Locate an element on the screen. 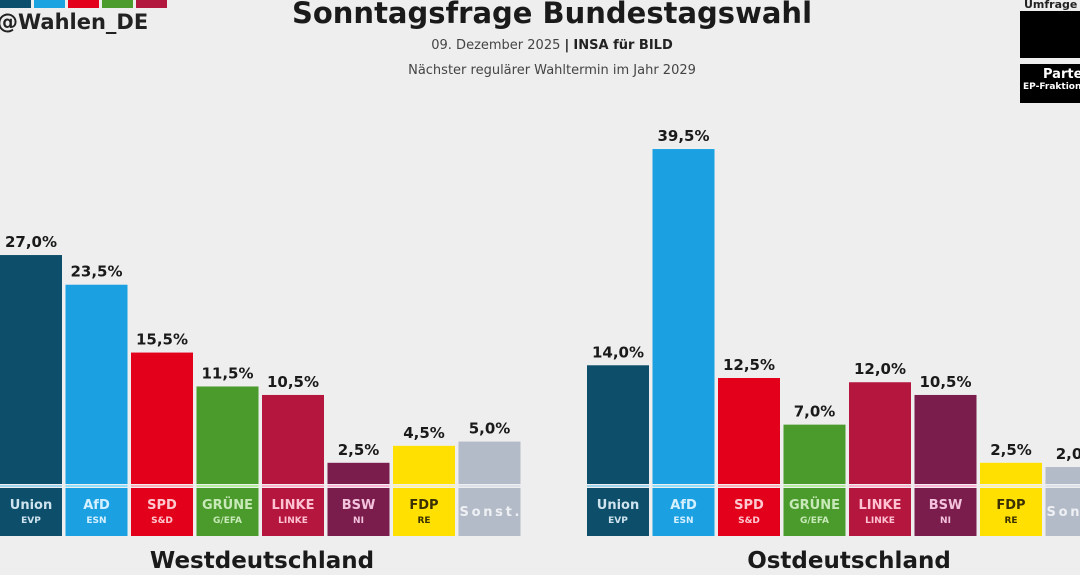  data-label: 15,5% is located at coordinates (162, 340).